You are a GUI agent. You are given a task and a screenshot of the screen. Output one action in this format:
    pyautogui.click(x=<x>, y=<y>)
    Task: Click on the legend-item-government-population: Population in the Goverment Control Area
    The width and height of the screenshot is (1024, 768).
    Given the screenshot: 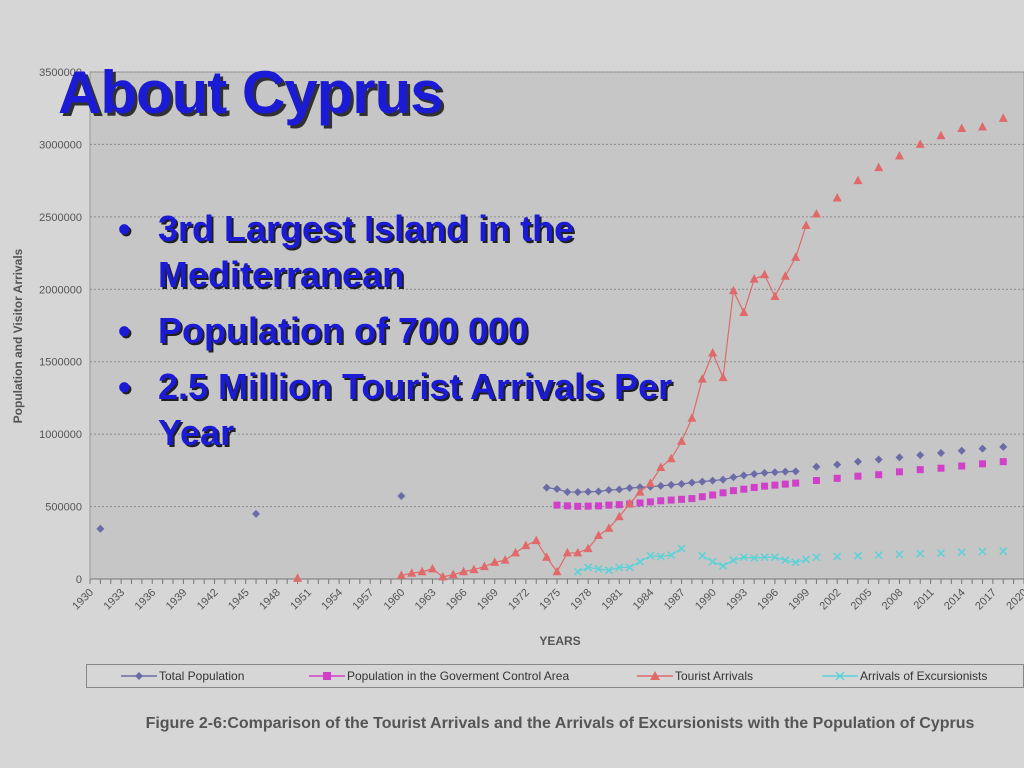 What is the action you would take?
    pyautogui.click(x=439, y=676)
    